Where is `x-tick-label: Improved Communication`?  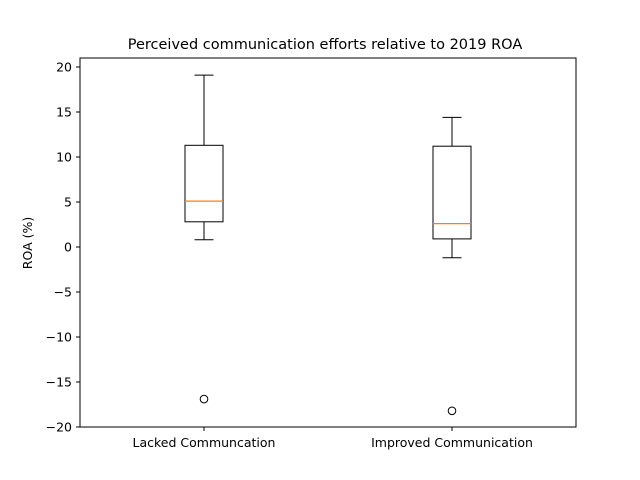 x-tick-label: Improved Communication is located at coordinates (452, 442).